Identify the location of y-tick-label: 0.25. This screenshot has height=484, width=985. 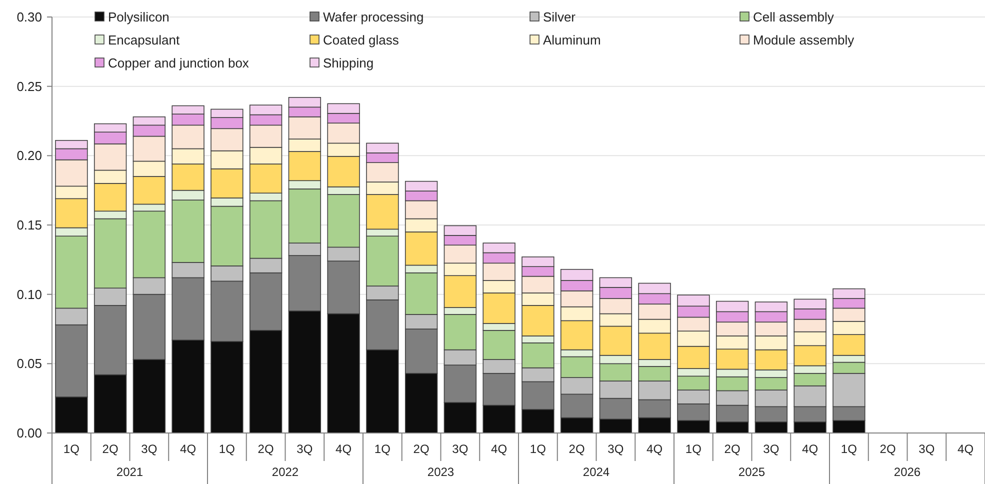
(29, 86).